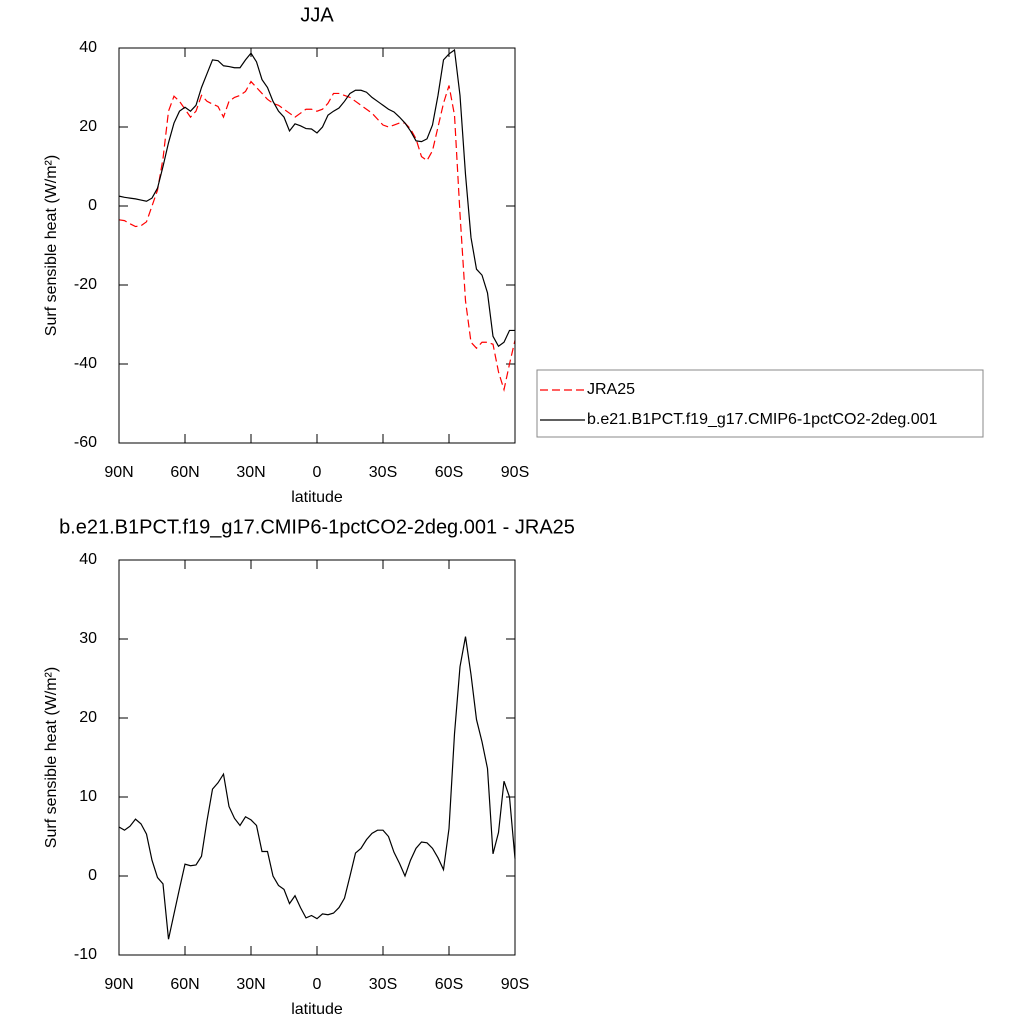 This screenshot has height=1024, width=1024. What do you see at coordinates (88, 638) in the screenshot?
I see `y-tick-label: 30` at bounding box center [88, 638].